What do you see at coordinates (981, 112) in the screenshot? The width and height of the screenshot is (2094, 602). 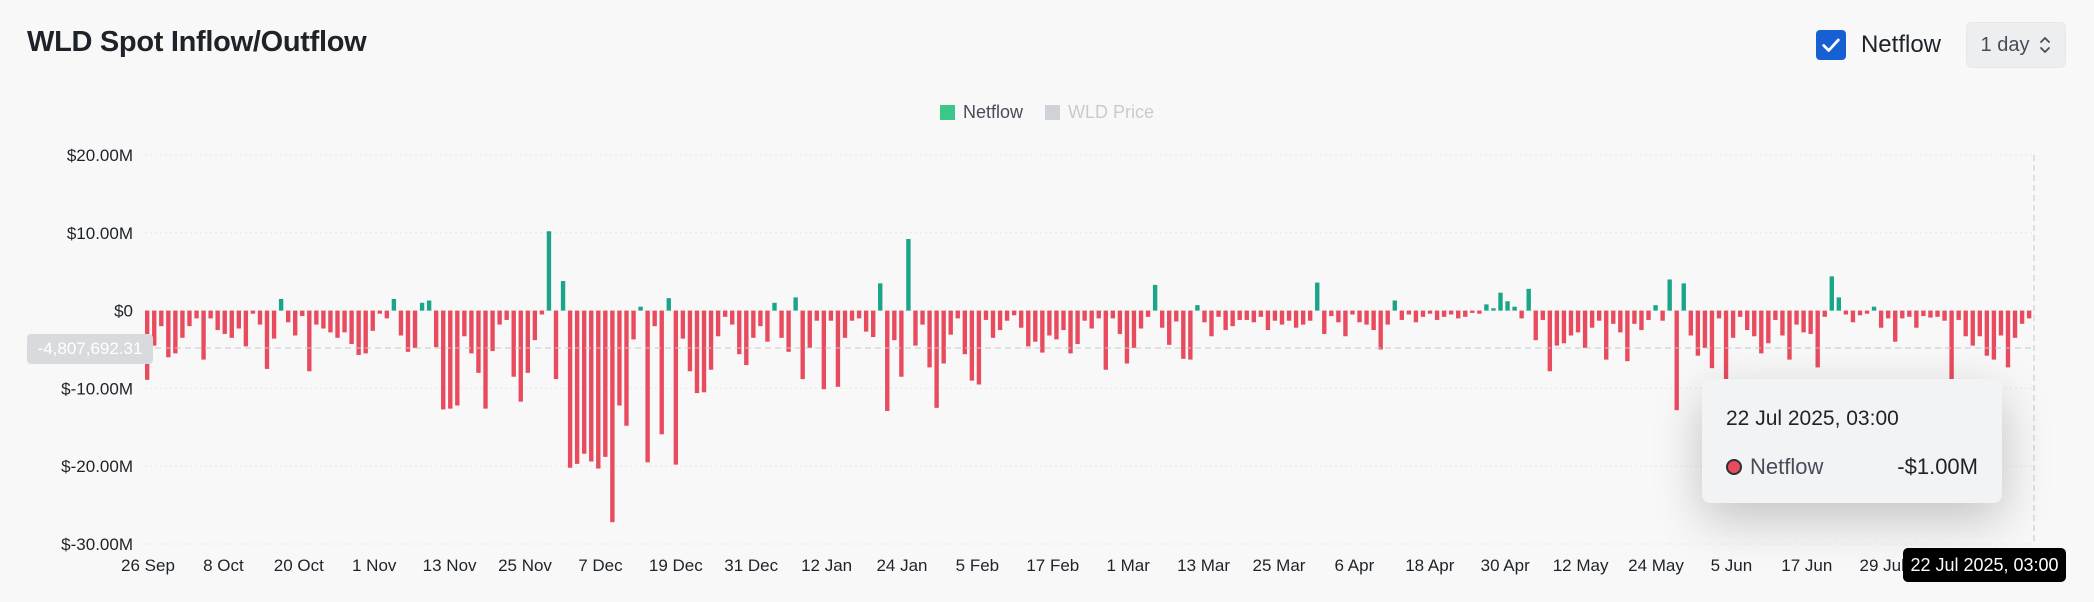 I see `legend-item-netflow: Netflow` at bounding box center [981, 112].